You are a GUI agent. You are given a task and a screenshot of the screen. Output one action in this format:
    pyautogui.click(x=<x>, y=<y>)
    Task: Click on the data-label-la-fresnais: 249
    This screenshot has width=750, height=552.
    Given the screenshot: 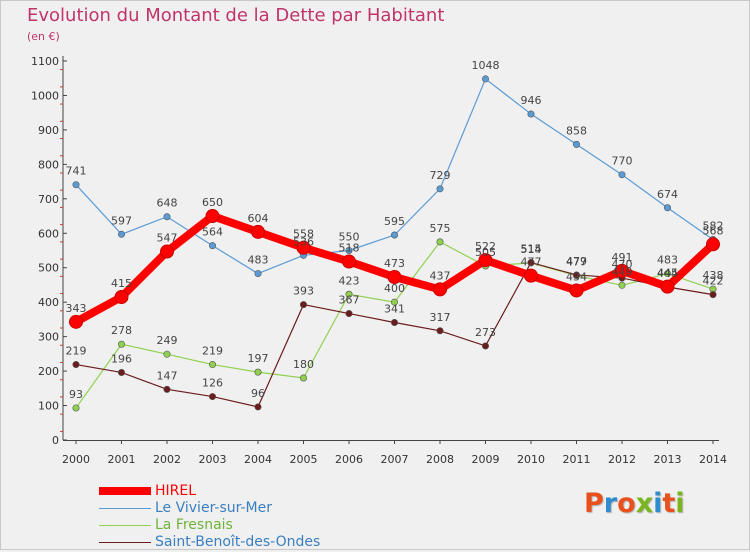 What is the action you would take?
    pyautogui.click(x=167, y=340)
    